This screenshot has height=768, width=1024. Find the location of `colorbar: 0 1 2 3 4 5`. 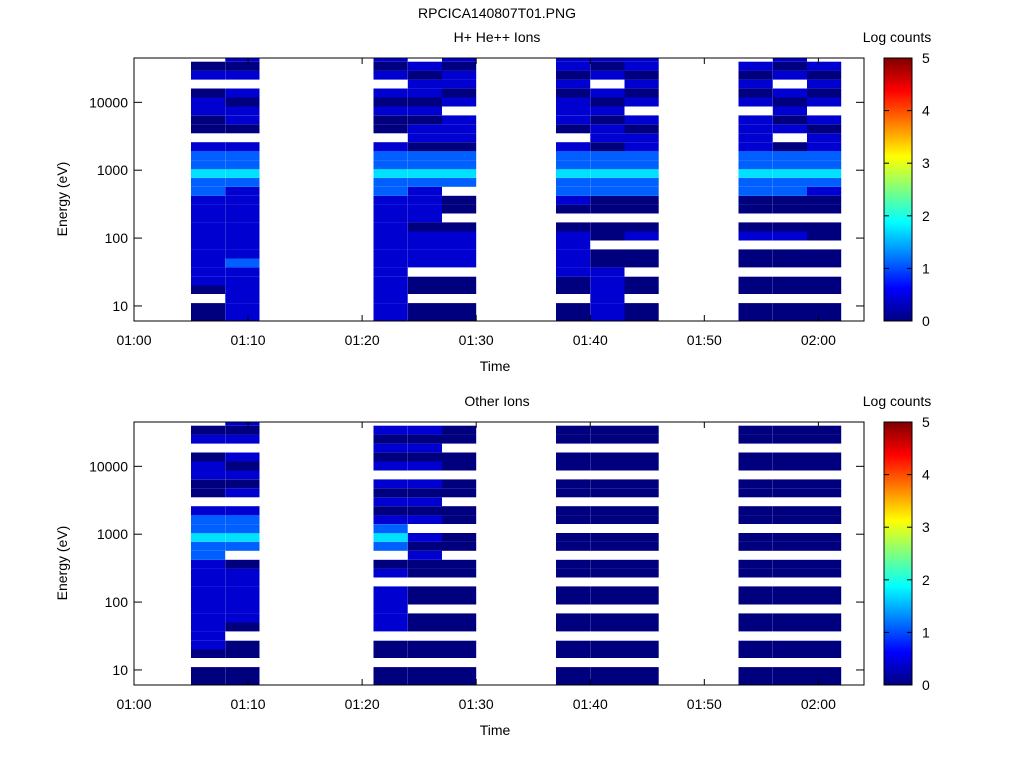

colorbar: 0 1 2 3 4 5 is located at coordinates (906, 553).